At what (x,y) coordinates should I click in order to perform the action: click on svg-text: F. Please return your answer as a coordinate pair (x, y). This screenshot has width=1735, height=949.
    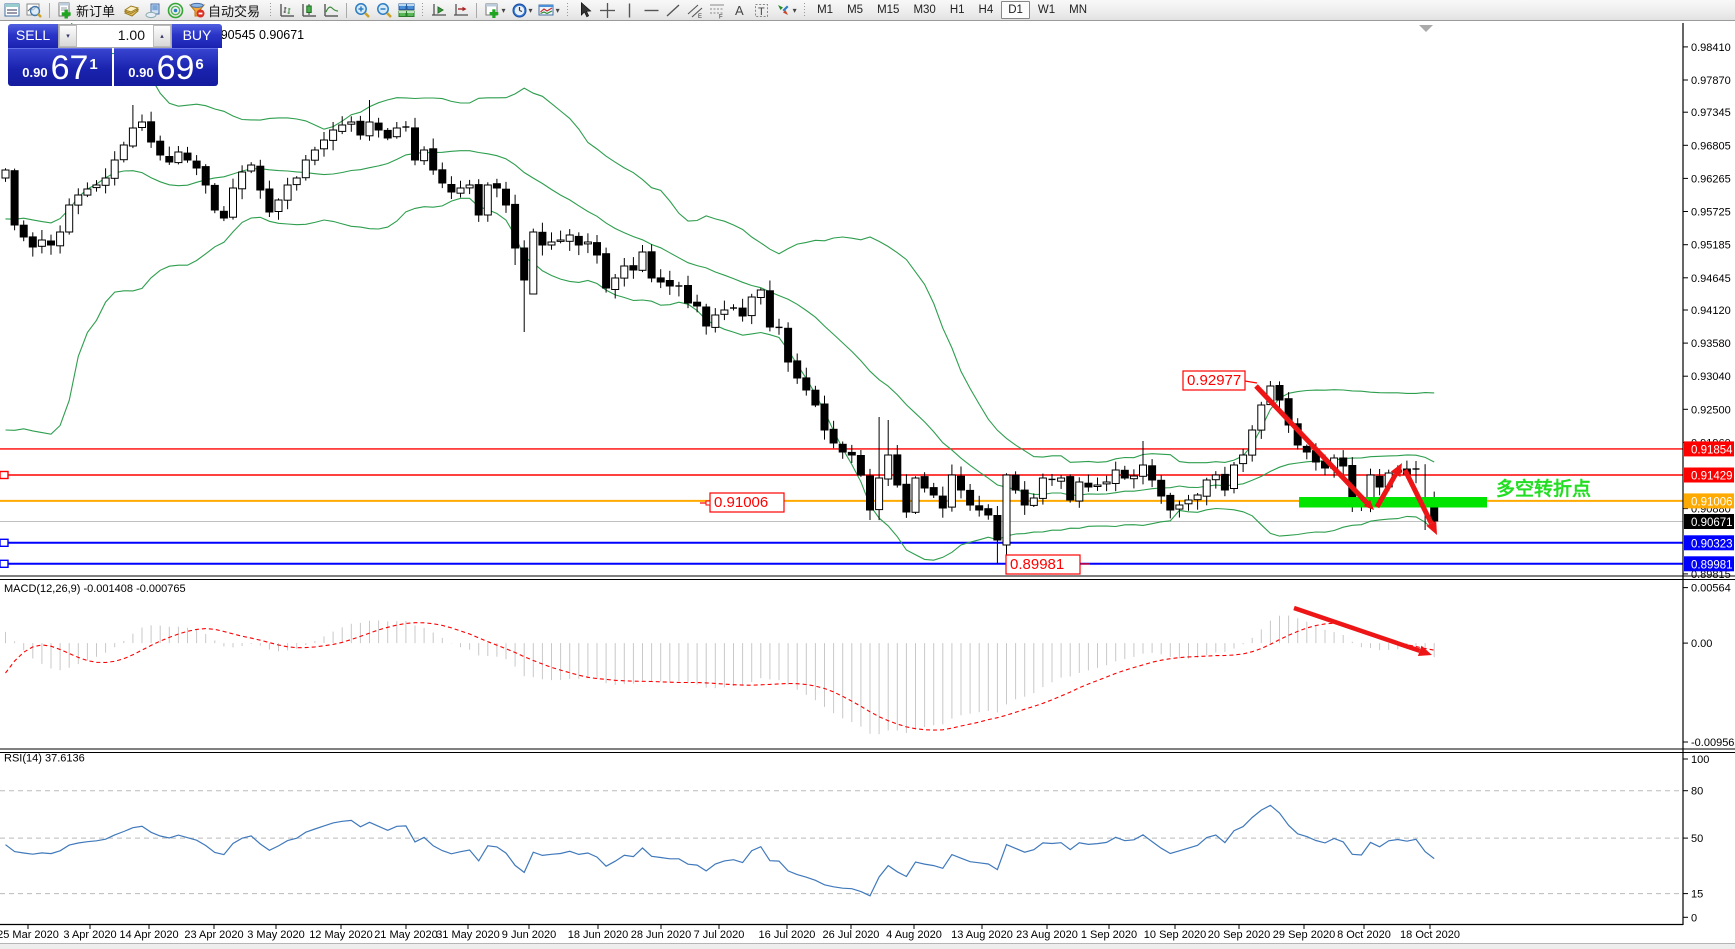
    Looking at the image, I should click on (721, 16).